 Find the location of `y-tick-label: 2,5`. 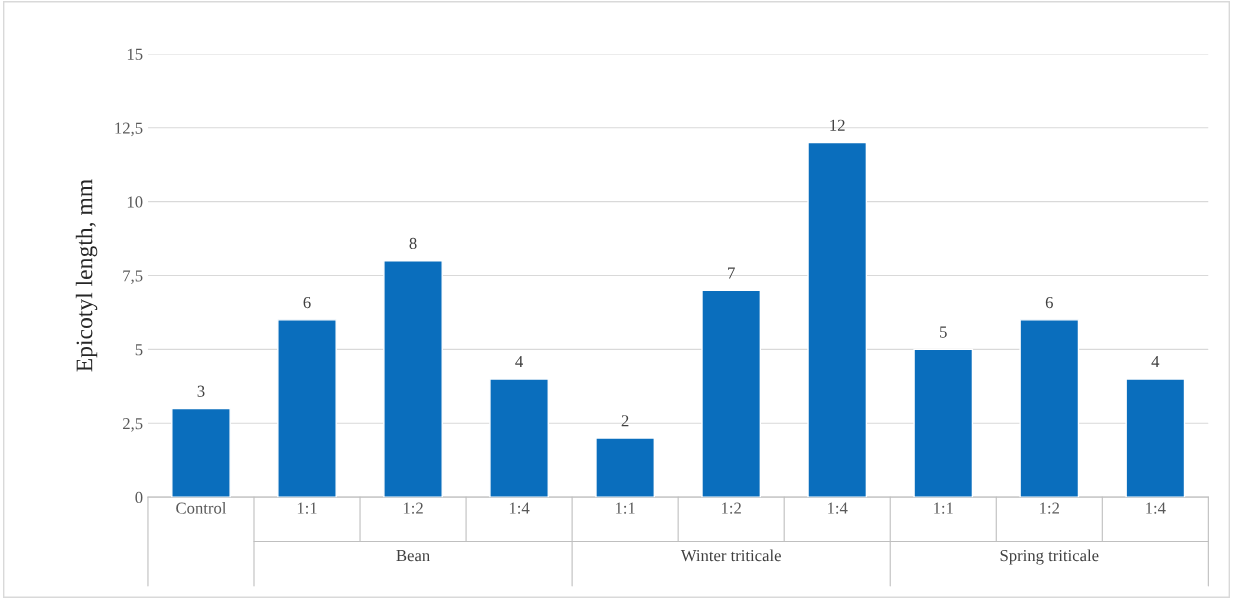

y-tick-label: 2,5 is located at coordinates (133, 425).